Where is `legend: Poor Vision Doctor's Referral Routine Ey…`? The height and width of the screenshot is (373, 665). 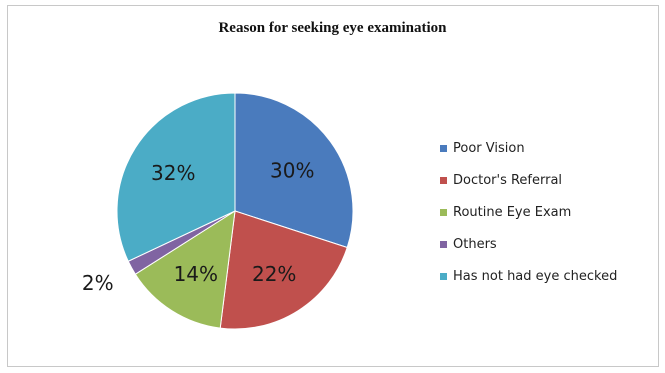 legend: Poor Vision Doctor's Referral Routine Ey… is located at coordinates (528, 216).